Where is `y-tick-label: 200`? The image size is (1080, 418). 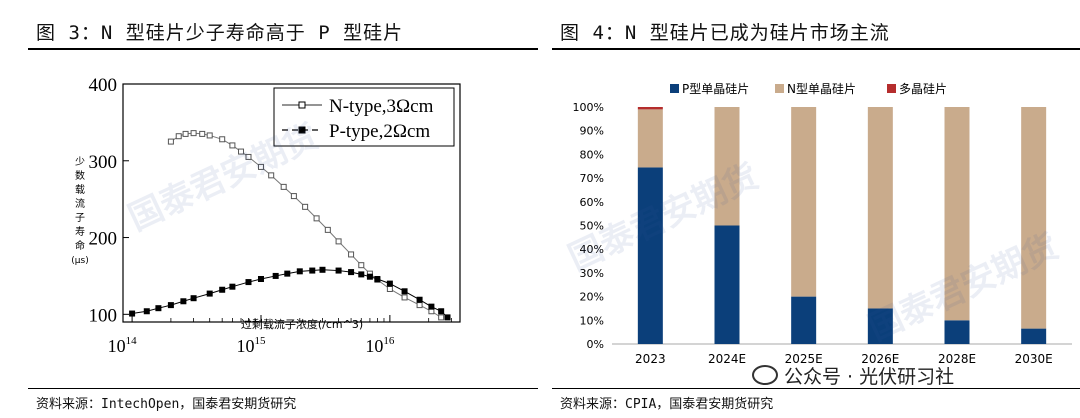
y-tick-label: 200 is located at coordinates (103, 239).